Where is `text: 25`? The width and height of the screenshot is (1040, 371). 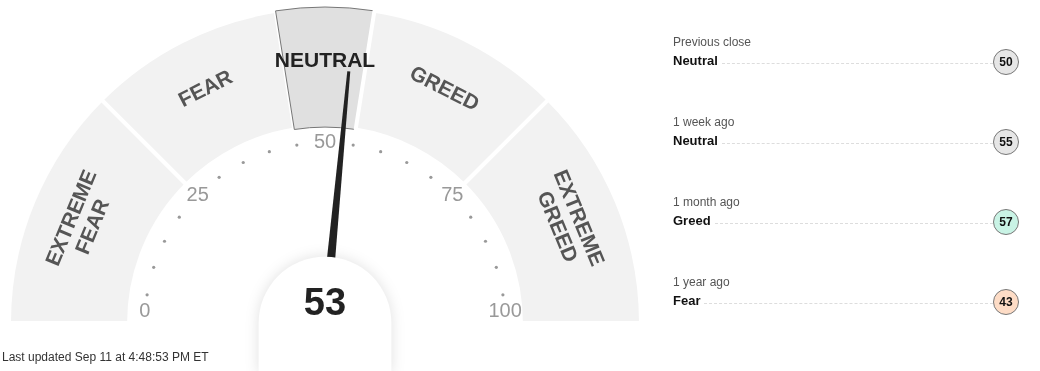
text: 25 is located at coordinates (197, 194).